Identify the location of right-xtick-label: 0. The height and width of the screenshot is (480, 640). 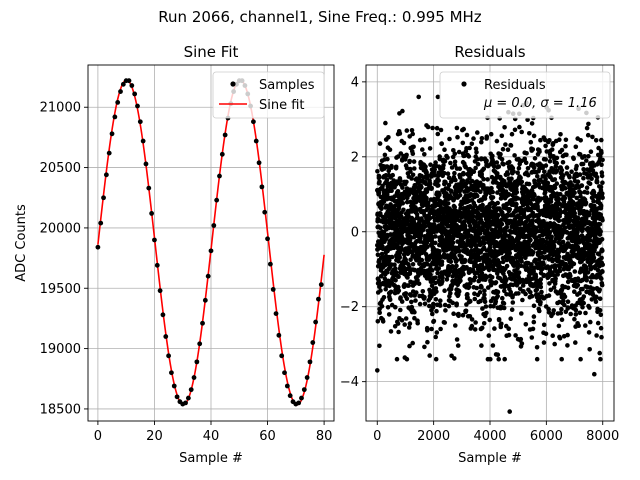
(377, 436).